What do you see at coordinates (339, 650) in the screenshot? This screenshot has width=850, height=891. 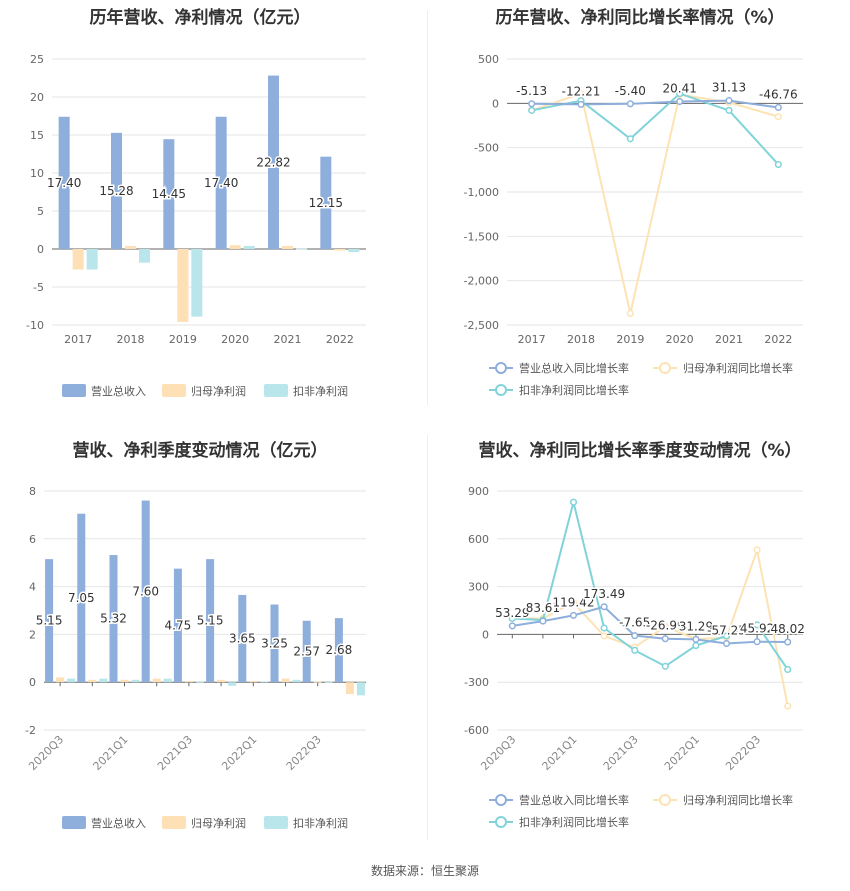 I see `bar-data-label: 2.68` at bounding box center [339, 650].